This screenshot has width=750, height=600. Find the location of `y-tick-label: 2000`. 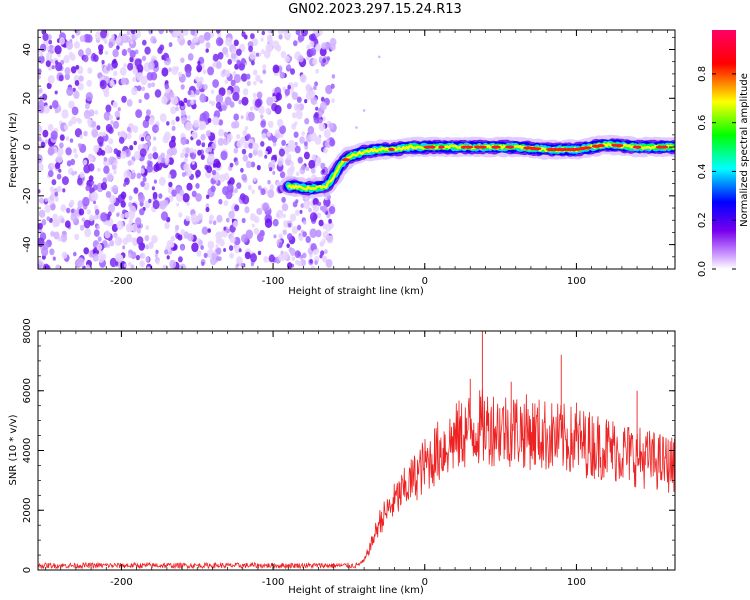

y-tick-label: 2000 is located at coordinates (27, 510).